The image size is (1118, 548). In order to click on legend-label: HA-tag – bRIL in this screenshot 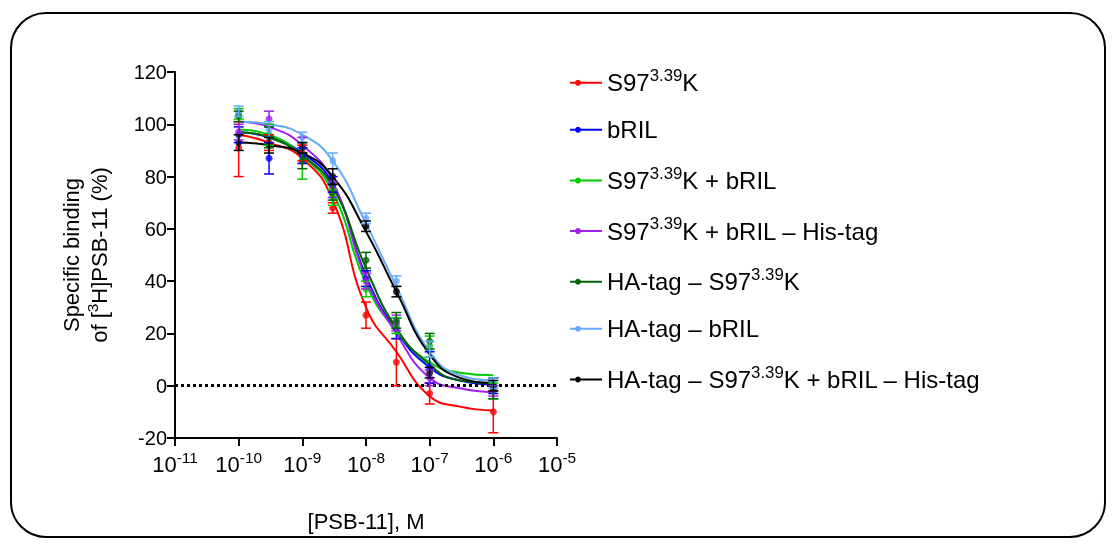, I will do `click(683, 329)`.